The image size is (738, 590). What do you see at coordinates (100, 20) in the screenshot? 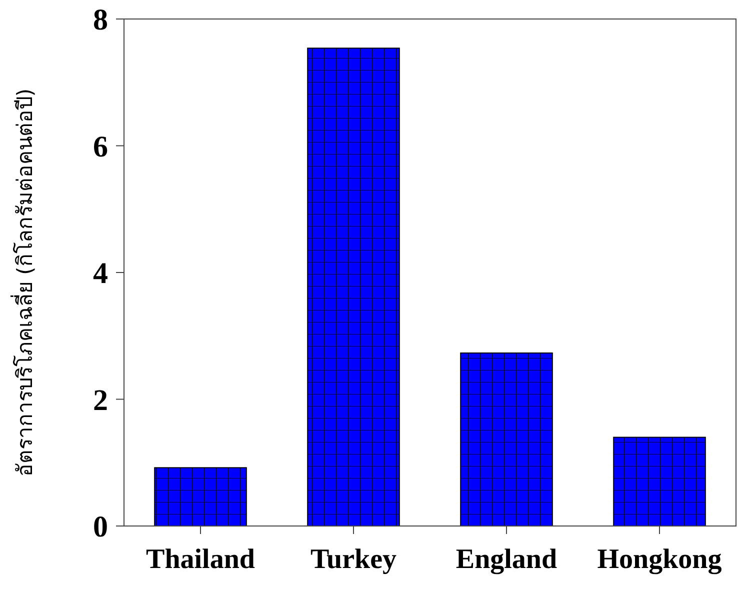
I see `y-tick-label: 8` at bounding box center [100, 20].